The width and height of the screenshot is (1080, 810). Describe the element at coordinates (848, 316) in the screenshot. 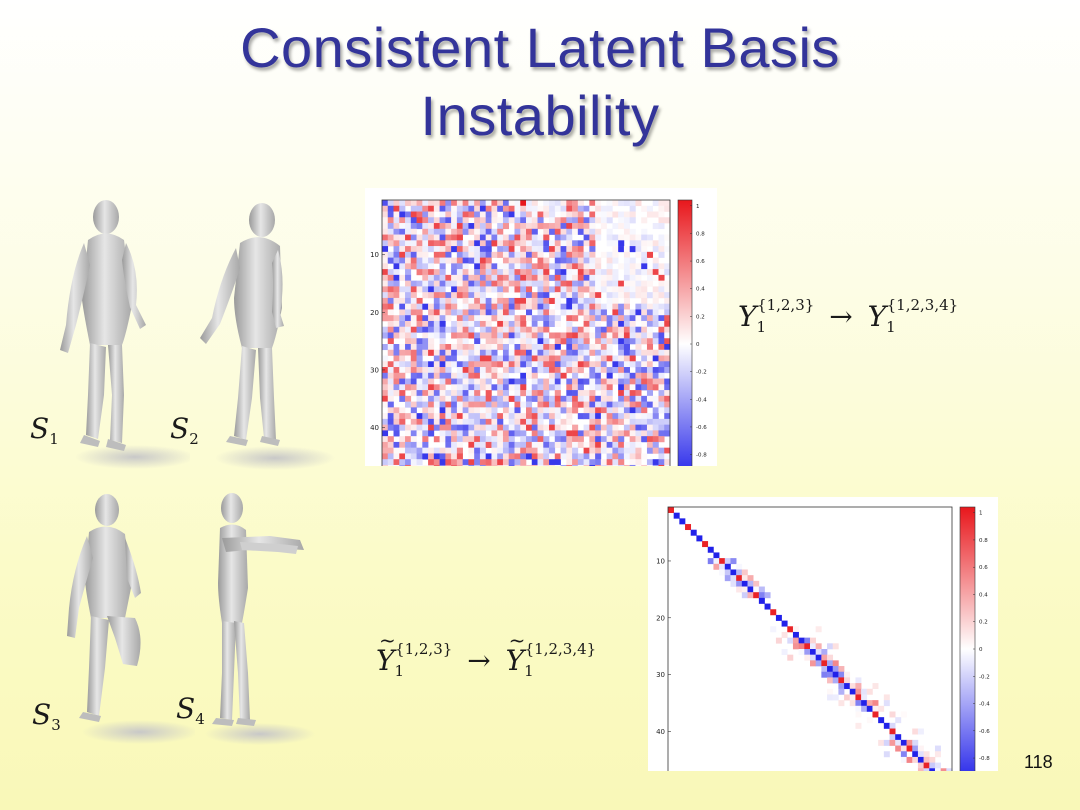

I see `formula-top: Y1{1,2,3} → Y1{1,2,3,4}` at that location.